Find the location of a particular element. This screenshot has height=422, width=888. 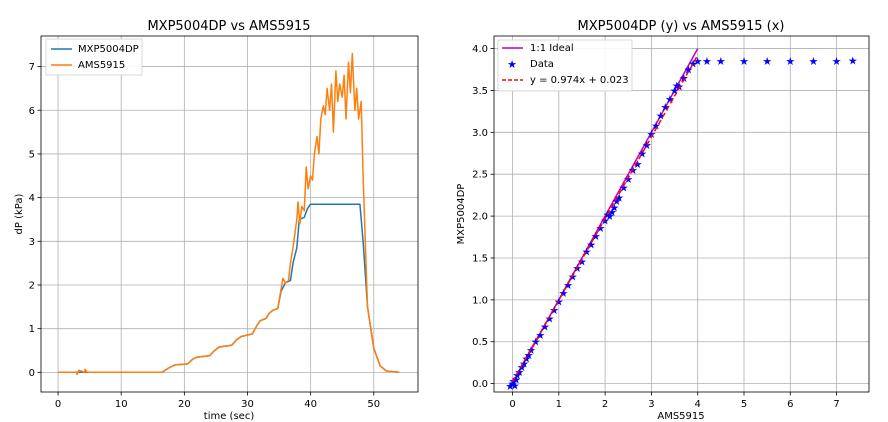

x-tick-label: 2 is located at coordinates (605, 404).